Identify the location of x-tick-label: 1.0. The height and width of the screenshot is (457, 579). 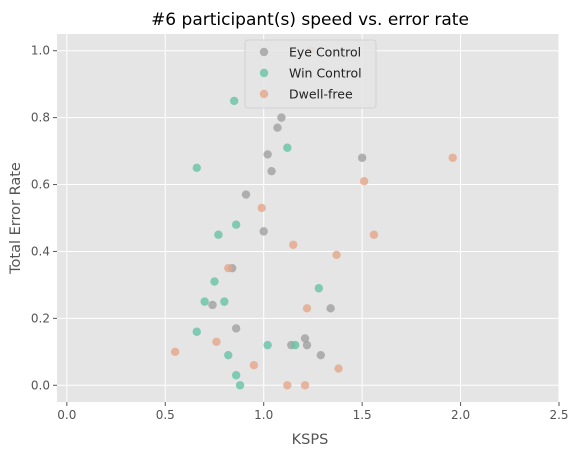
(263, 415).